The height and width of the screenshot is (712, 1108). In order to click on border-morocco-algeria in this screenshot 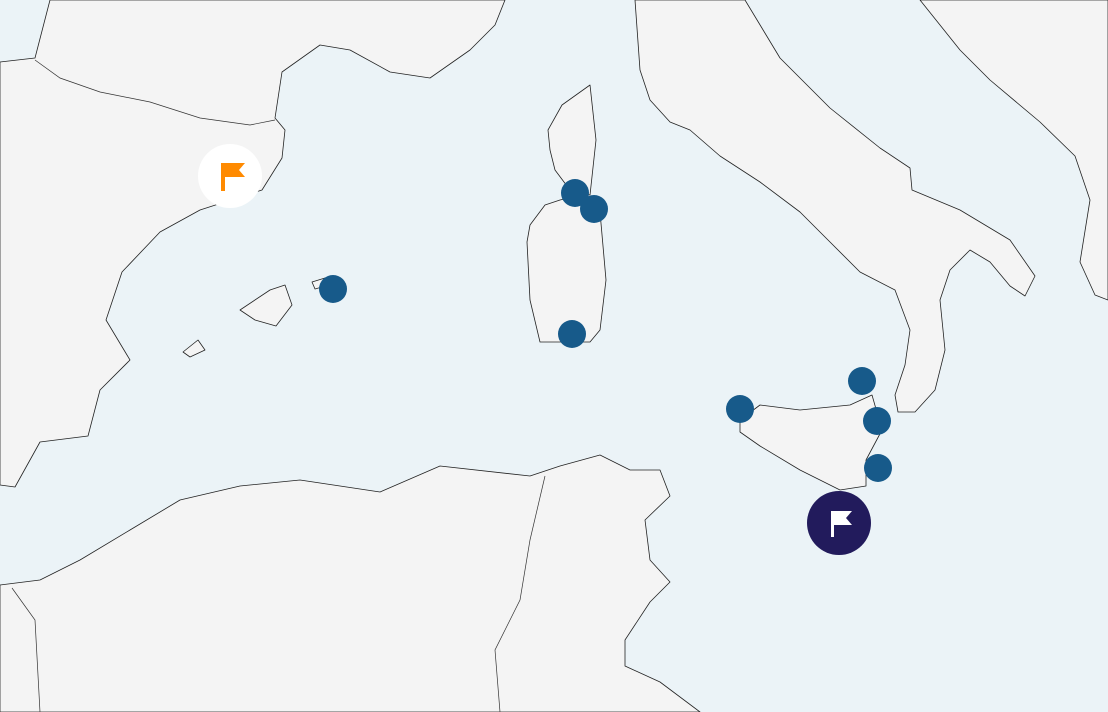, I will do `click(26, 649)`.